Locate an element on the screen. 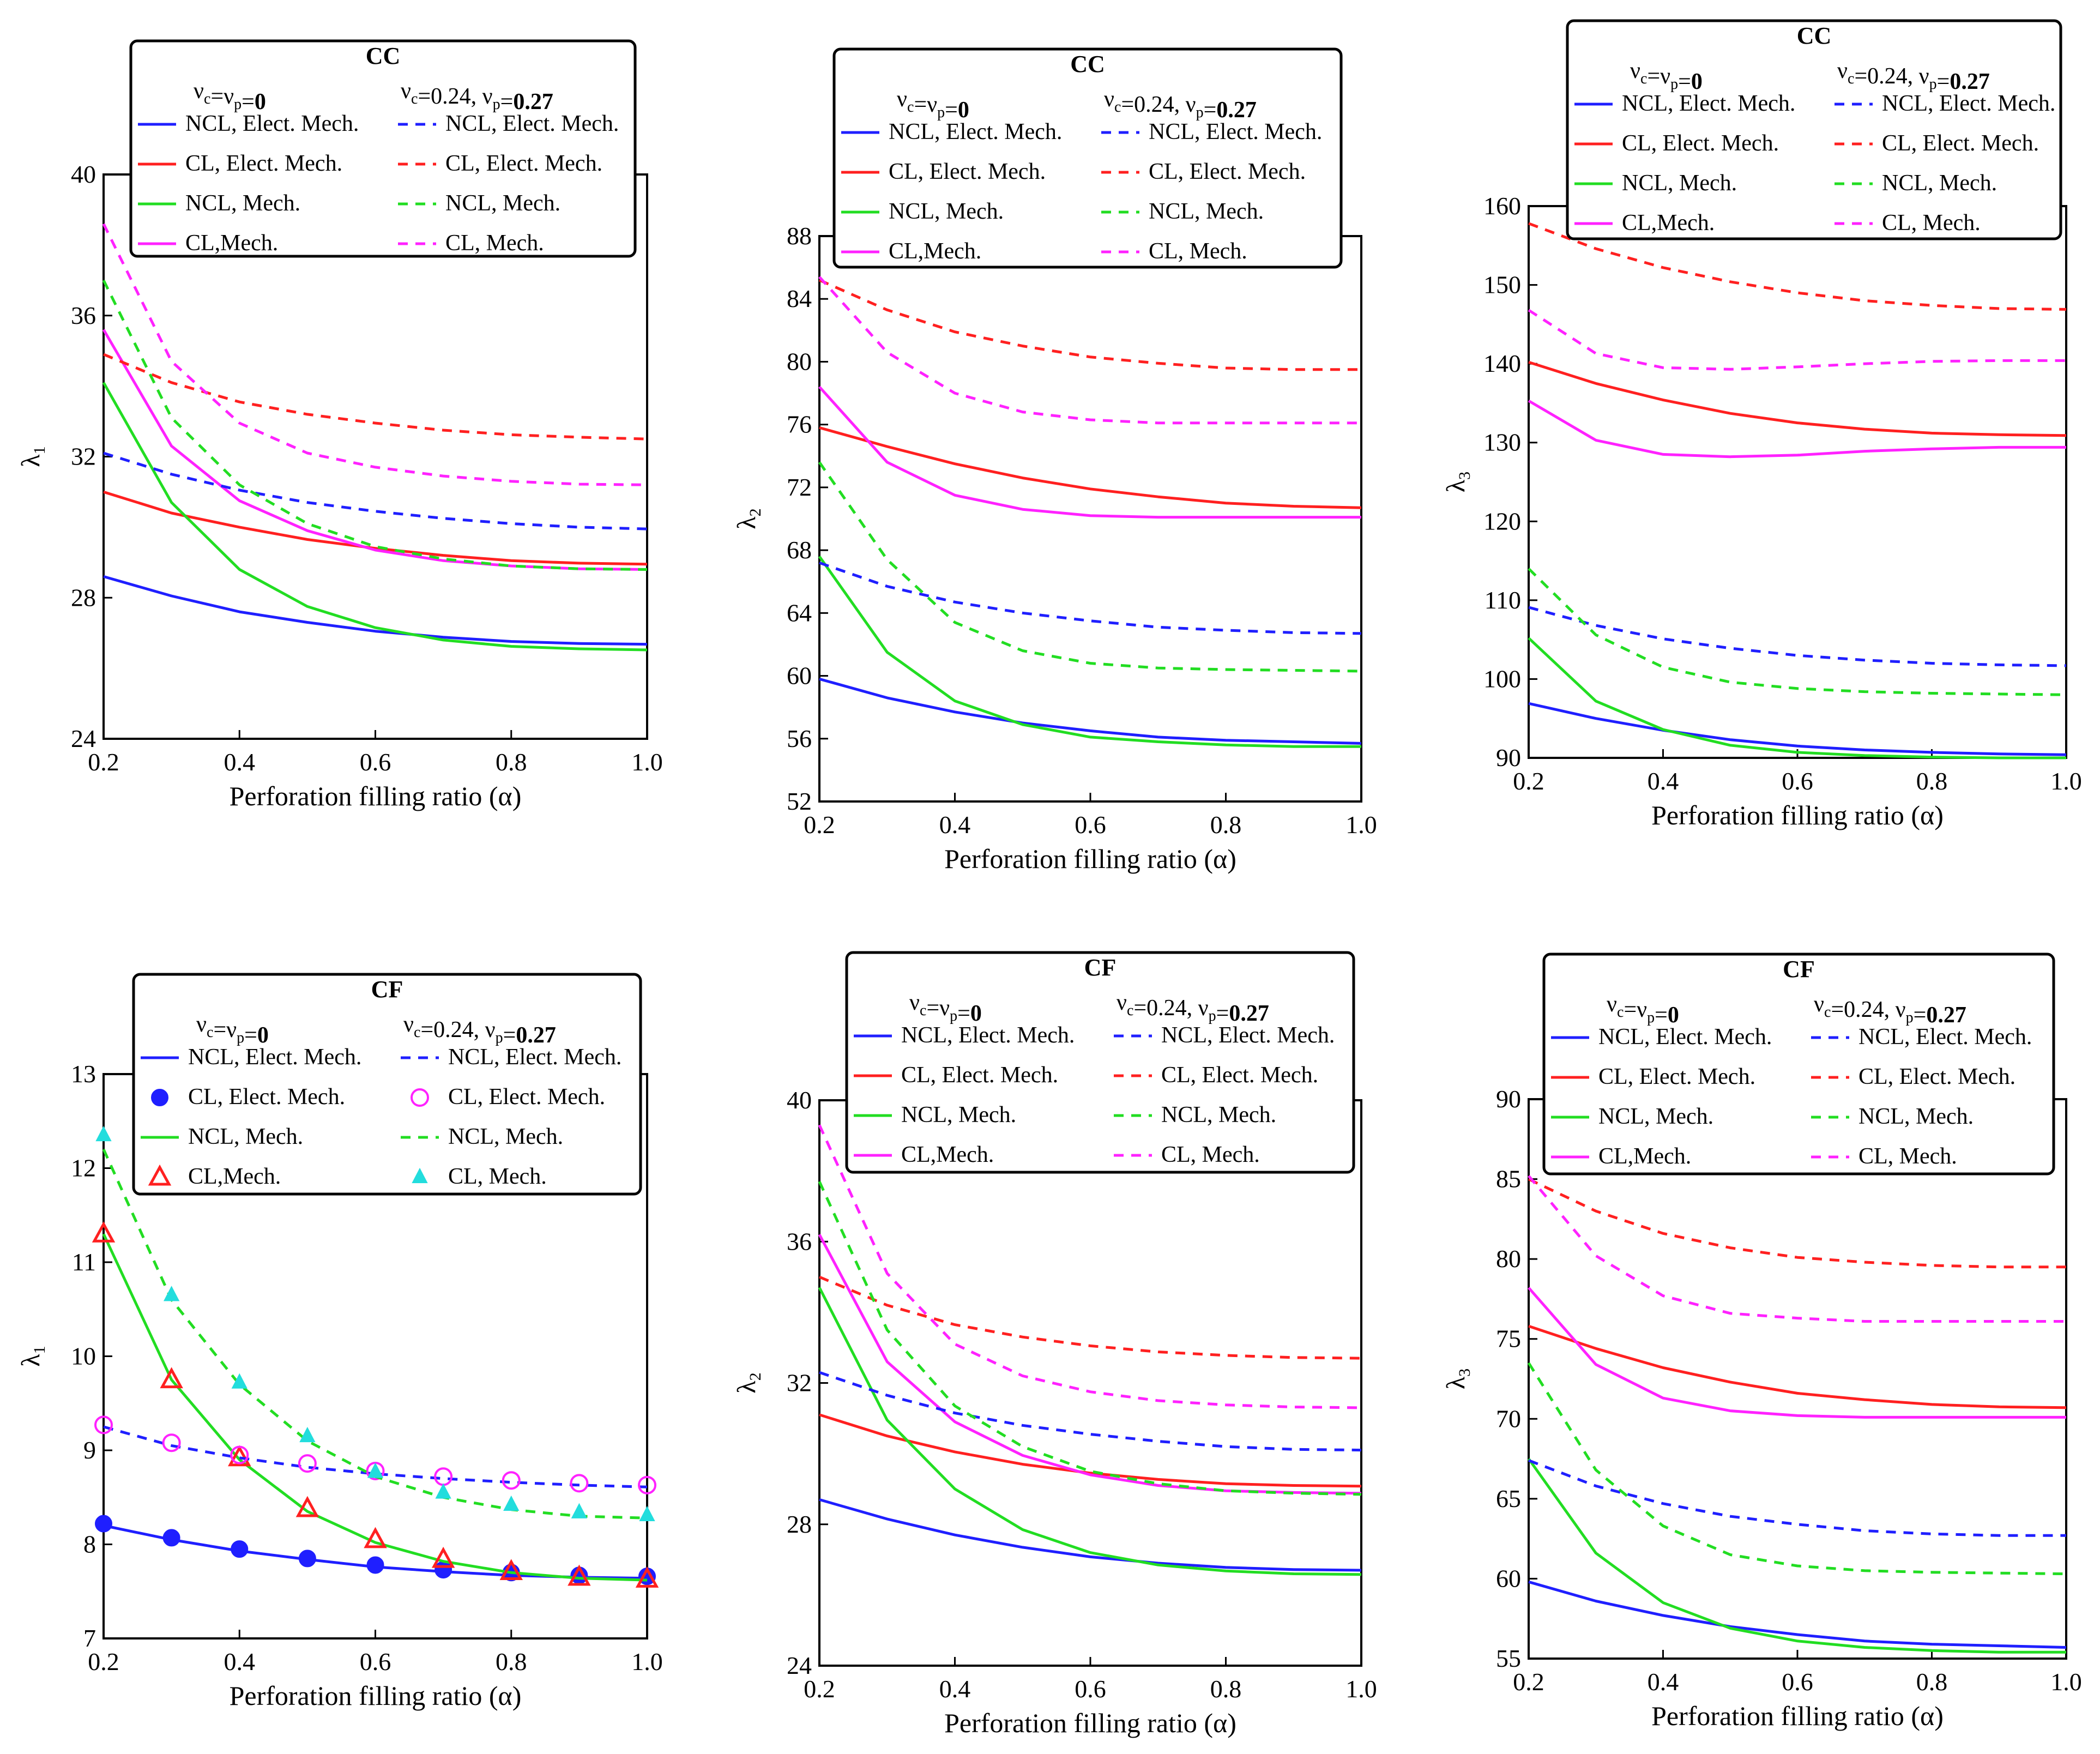  y-tick-label: 60 is located at coordinates (799, 676).